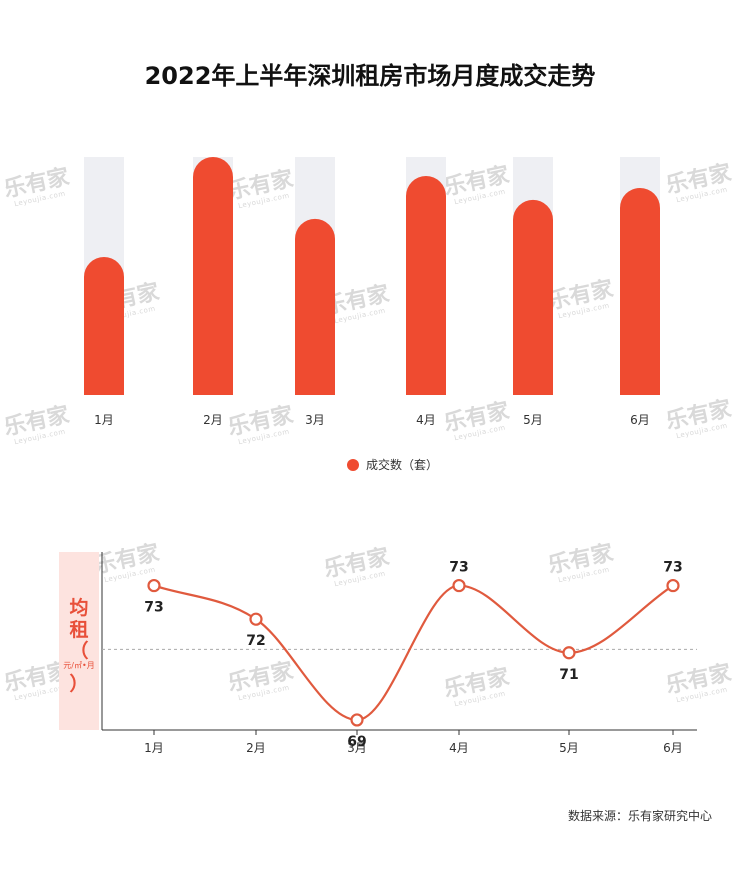 This screenshot has width=740, height=870. I want to click on x-tick-label: 4月, so click(459, 748).